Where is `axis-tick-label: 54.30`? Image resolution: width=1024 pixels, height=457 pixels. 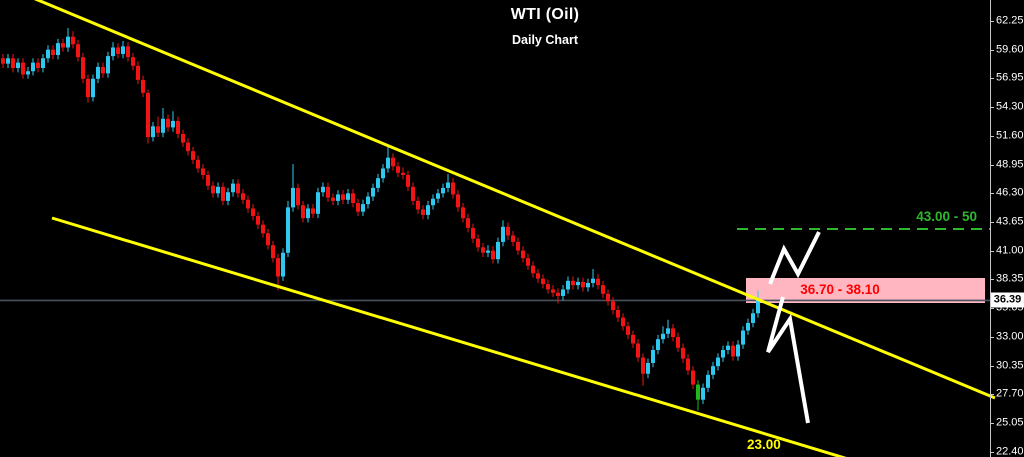
axis-tick-label: 54.30 is located at coordinates (1010, 106).